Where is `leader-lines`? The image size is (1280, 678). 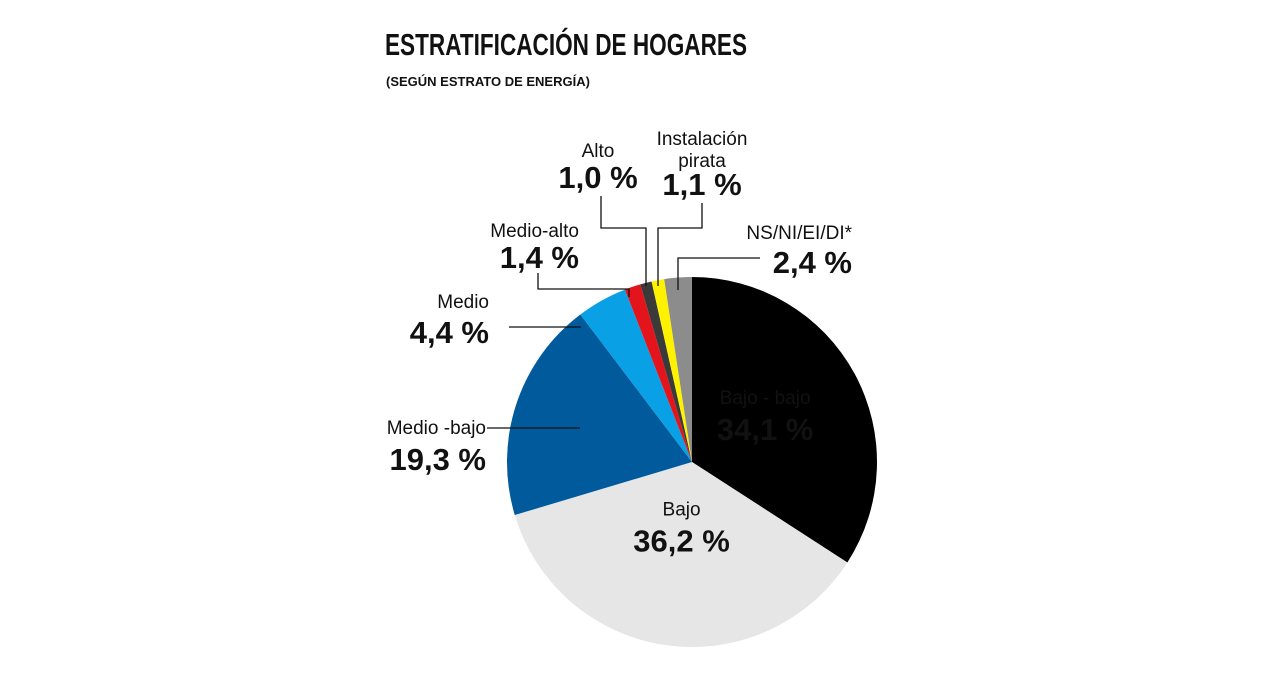
leader-lines is located at coordinates (623, 312).